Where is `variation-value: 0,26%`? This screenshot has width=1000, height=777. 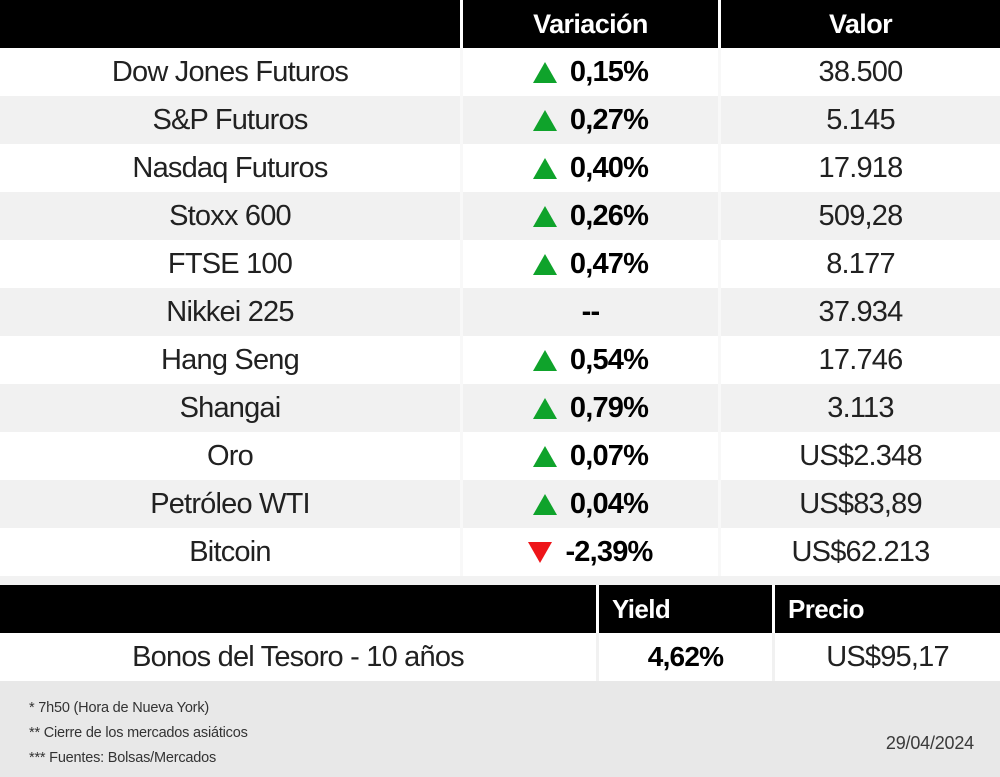
variation-value: 0,26% is located at coordinates (609, 215).